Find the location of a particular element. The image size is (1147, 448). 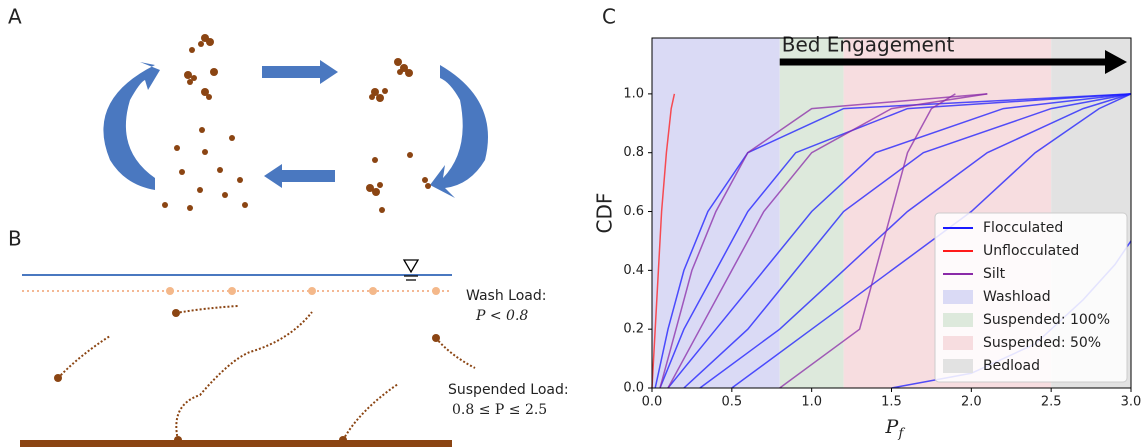

flocculation-cycle is located at coordinates (295, 129).